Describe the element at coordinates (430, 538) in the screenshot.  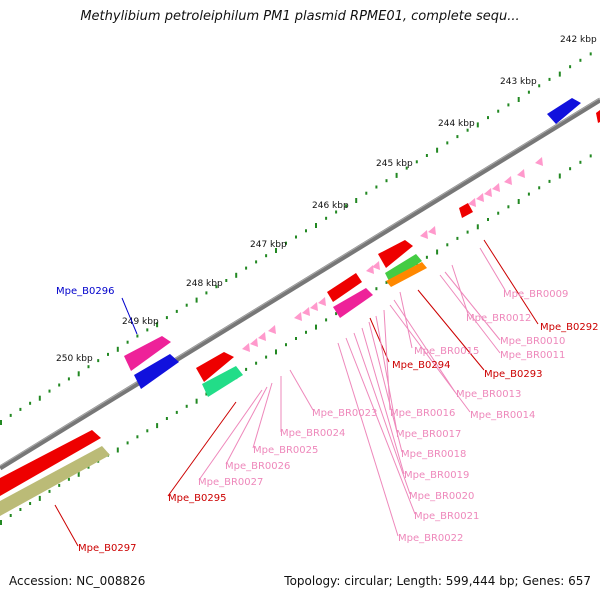
I see `gene-label: Mpe_BR0022` at that location.